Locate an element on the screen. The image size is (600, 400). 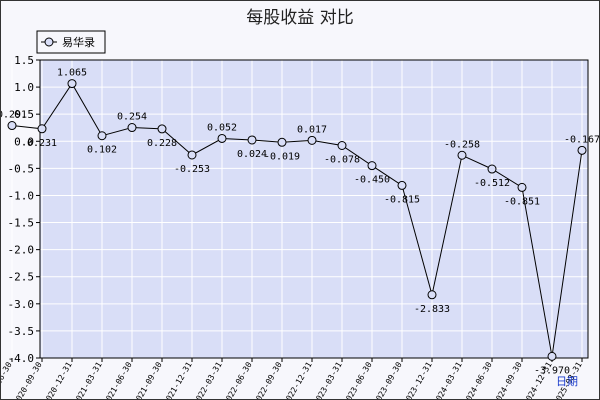
data-label: -0.450 is located at coordinates (372, 180).